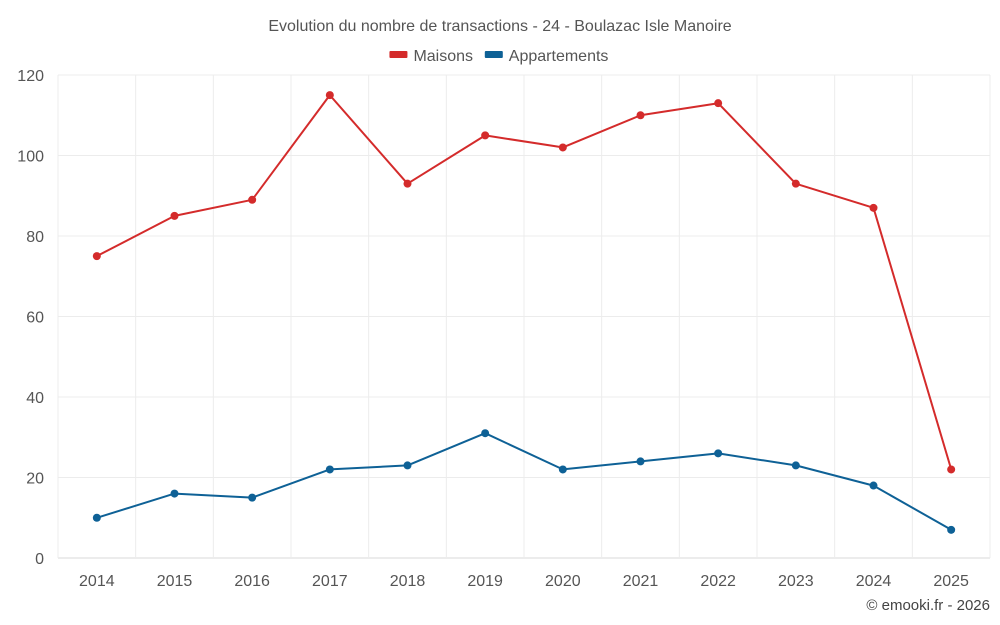  What do you see at coordinates (252, 581) in the screenshot?
I see `x-tick-label: 2016` at bounding box center [252, 581].